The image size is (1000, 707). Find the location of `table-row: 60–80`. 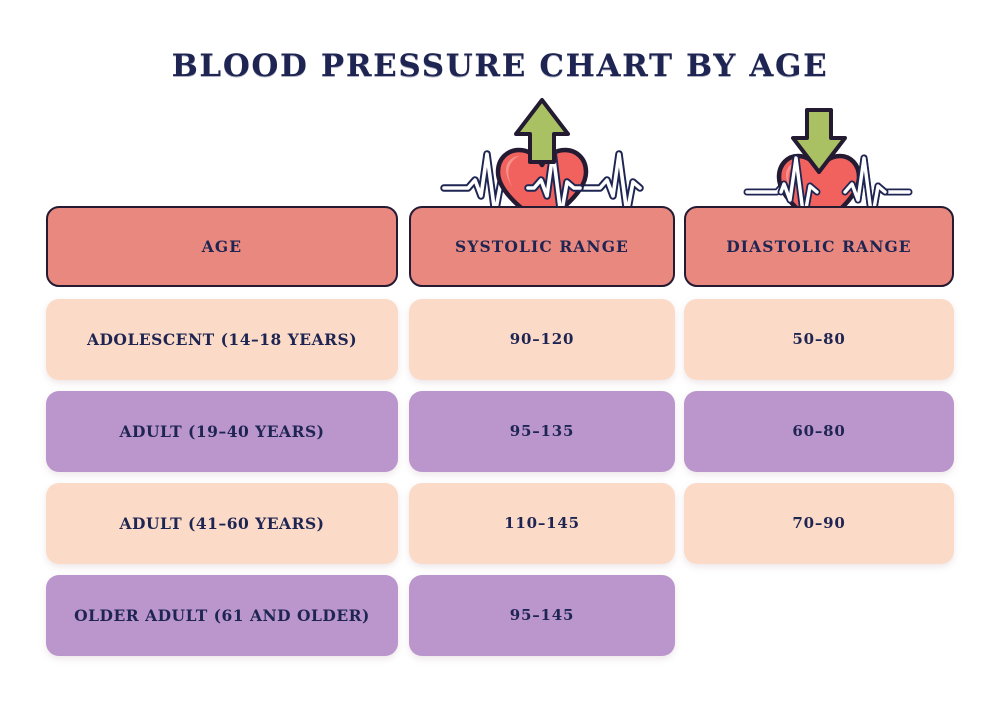

table-row: 60–80 is located at coordinates (819, 431).